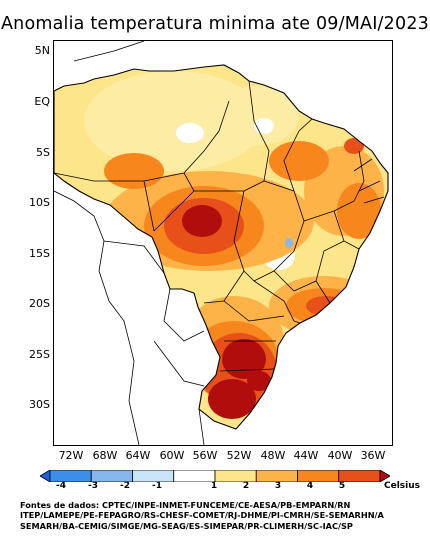 The height and width of the screenshot is (545, 430). I want to click on legend-tick: 3, so click(278, 486).